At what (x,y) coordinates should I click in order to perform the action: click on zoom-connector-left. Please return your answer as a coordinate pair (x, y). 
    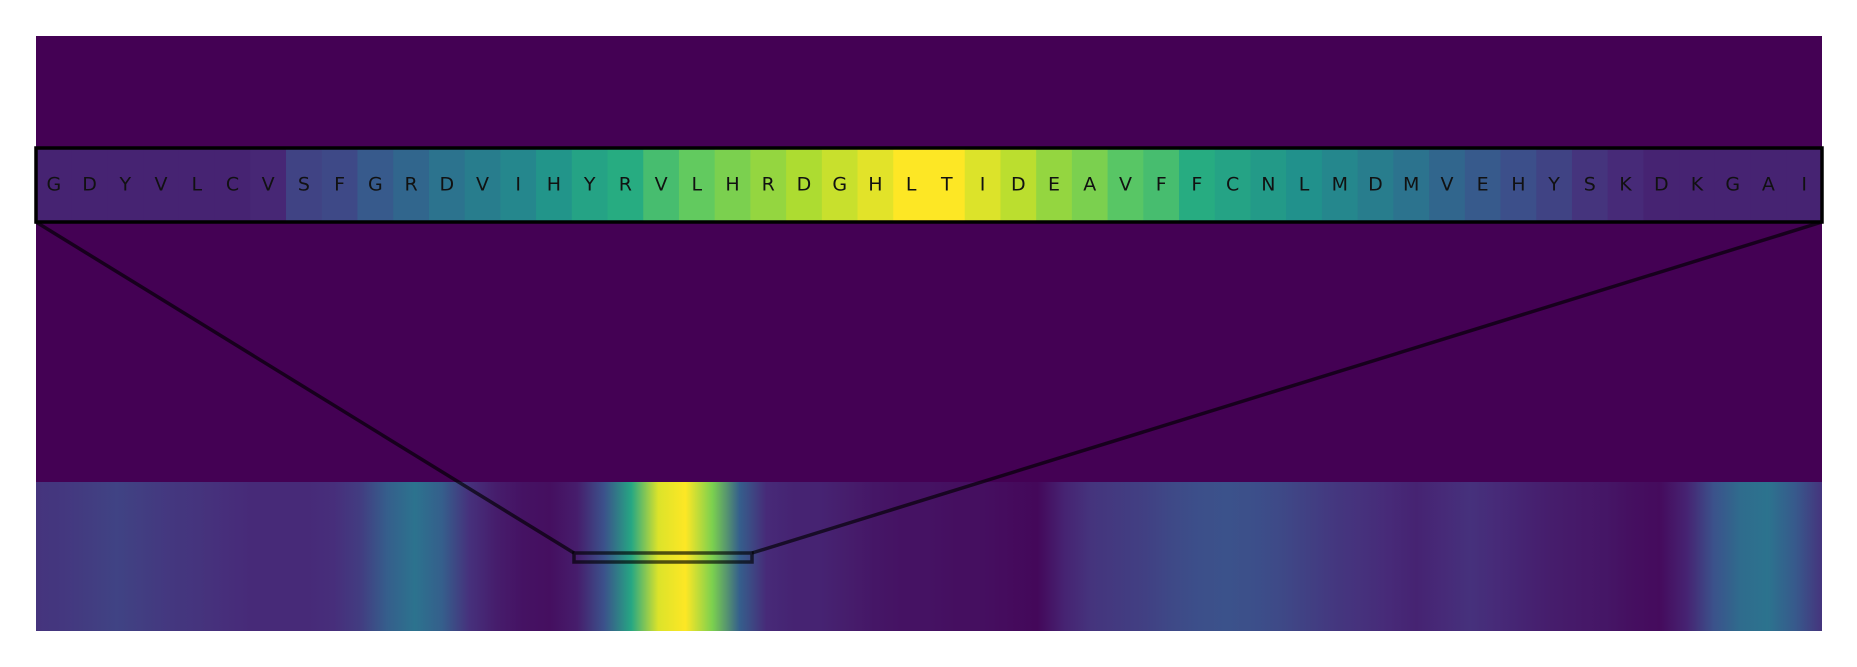
    Looking at the image, I should click on (305, 387).